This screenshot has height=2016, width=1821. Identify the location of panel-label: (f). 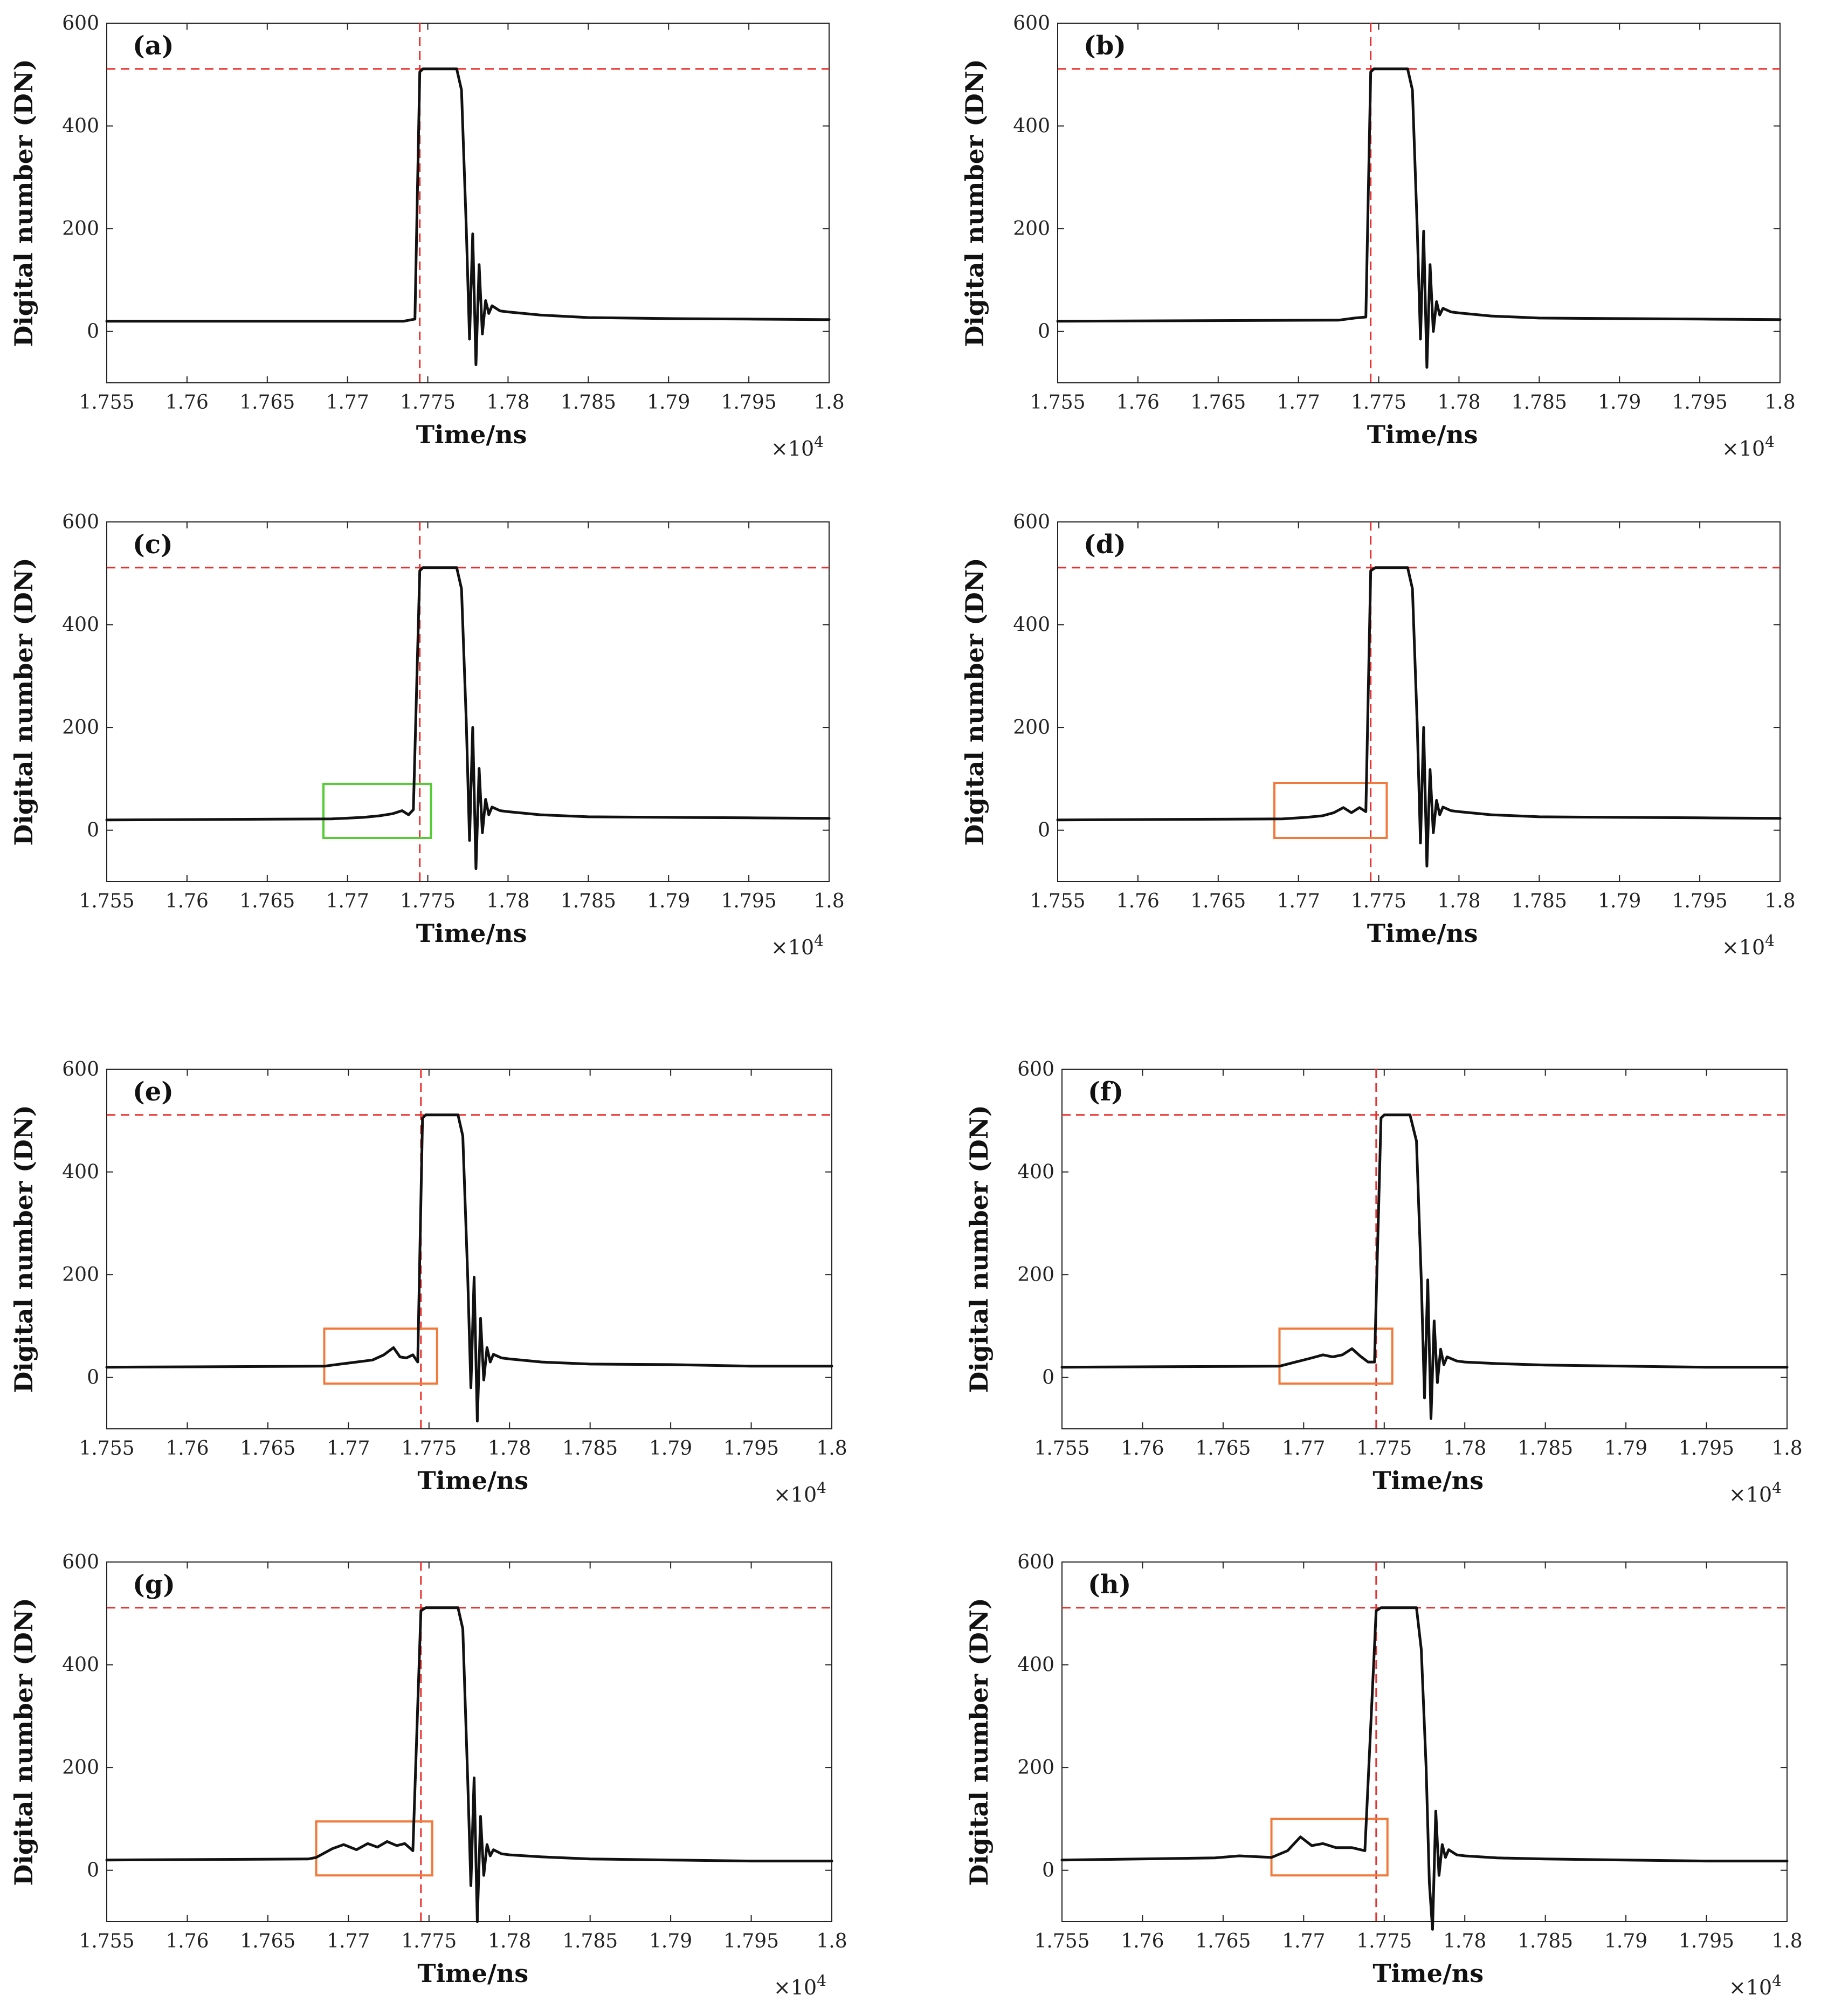
(1105, 1092).